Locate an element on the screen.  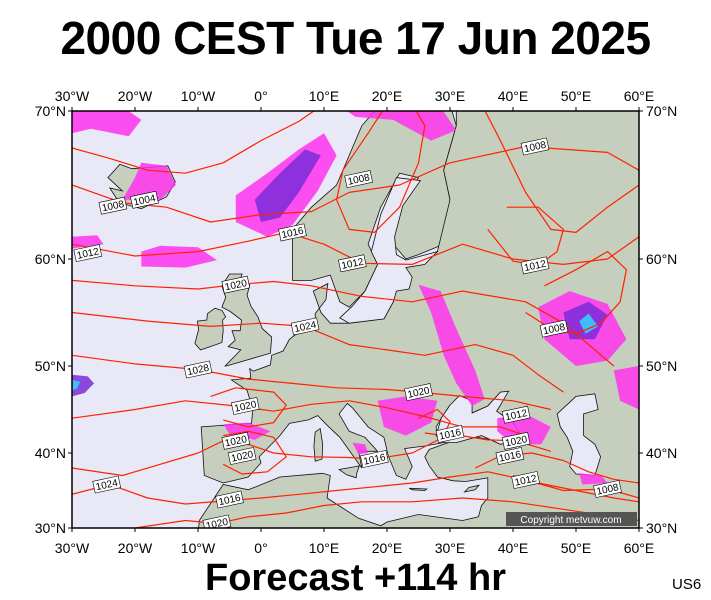
precip-atlantic-iberia-core is located at coordinates (76, 385).